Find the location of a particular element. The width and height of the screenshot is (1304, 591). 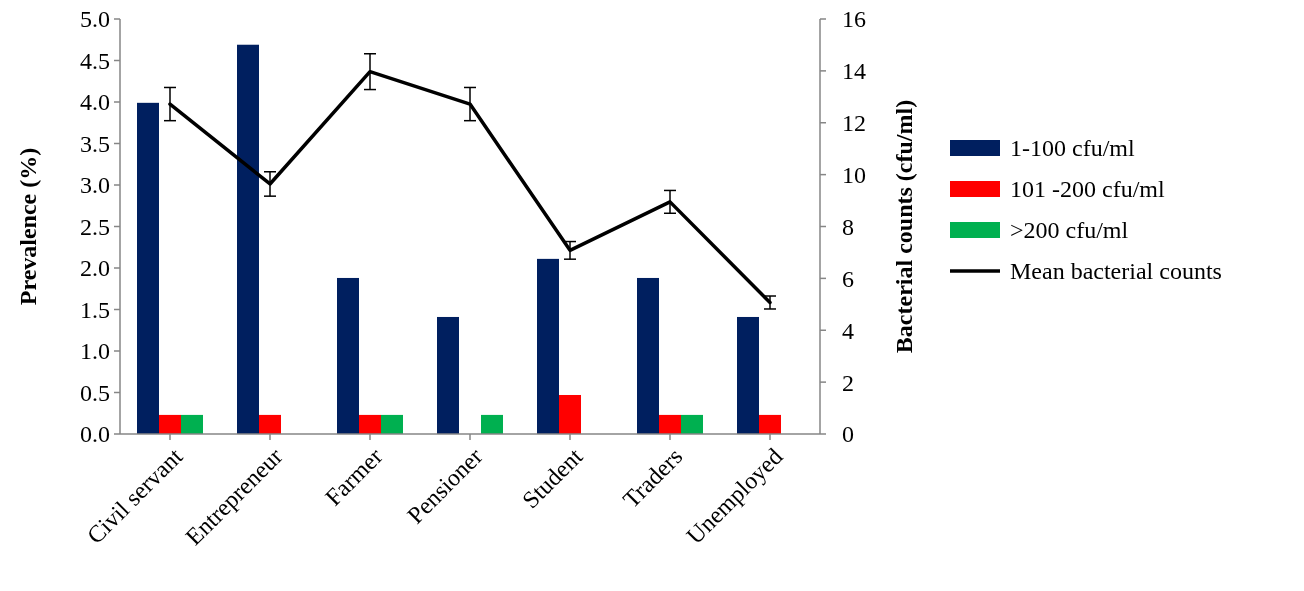

y2-tick-label: 0 is located at coordinates (848, 434).